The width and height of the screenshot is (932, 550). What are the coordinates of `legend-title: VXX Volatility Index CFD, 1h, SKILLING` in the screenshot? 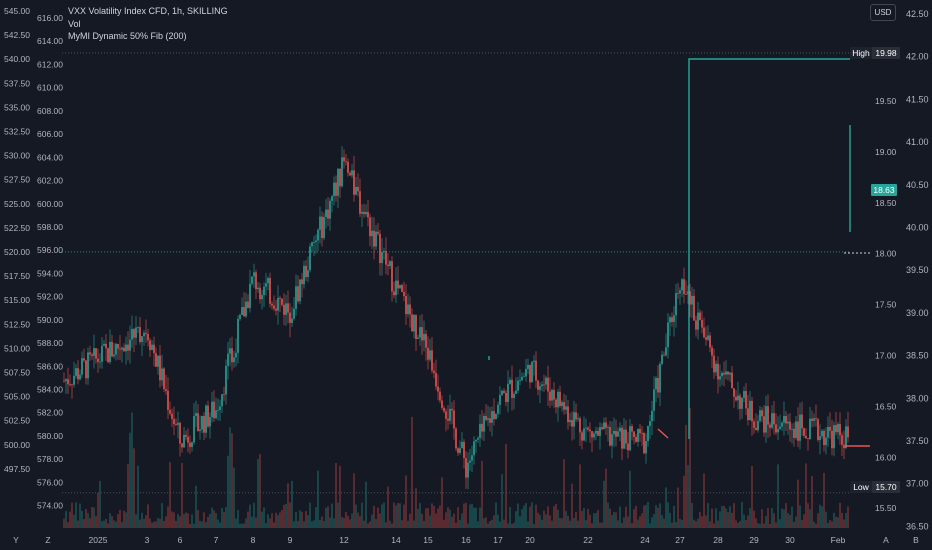 It's located at (148, 11).